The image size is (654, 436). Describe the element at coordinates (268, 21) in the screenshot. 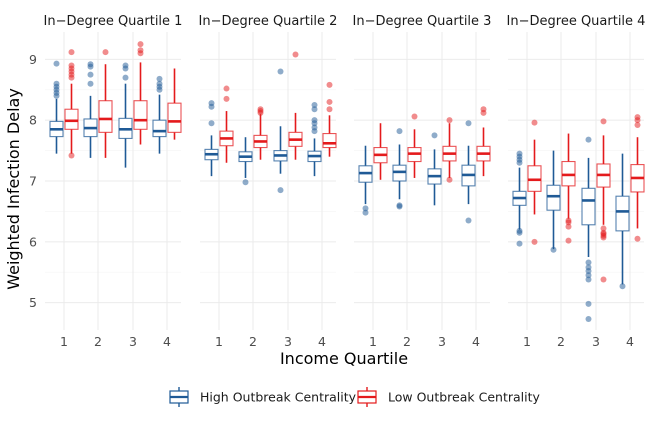

I see `facet-strip-title: In−Degree Quartile 2` at that location.